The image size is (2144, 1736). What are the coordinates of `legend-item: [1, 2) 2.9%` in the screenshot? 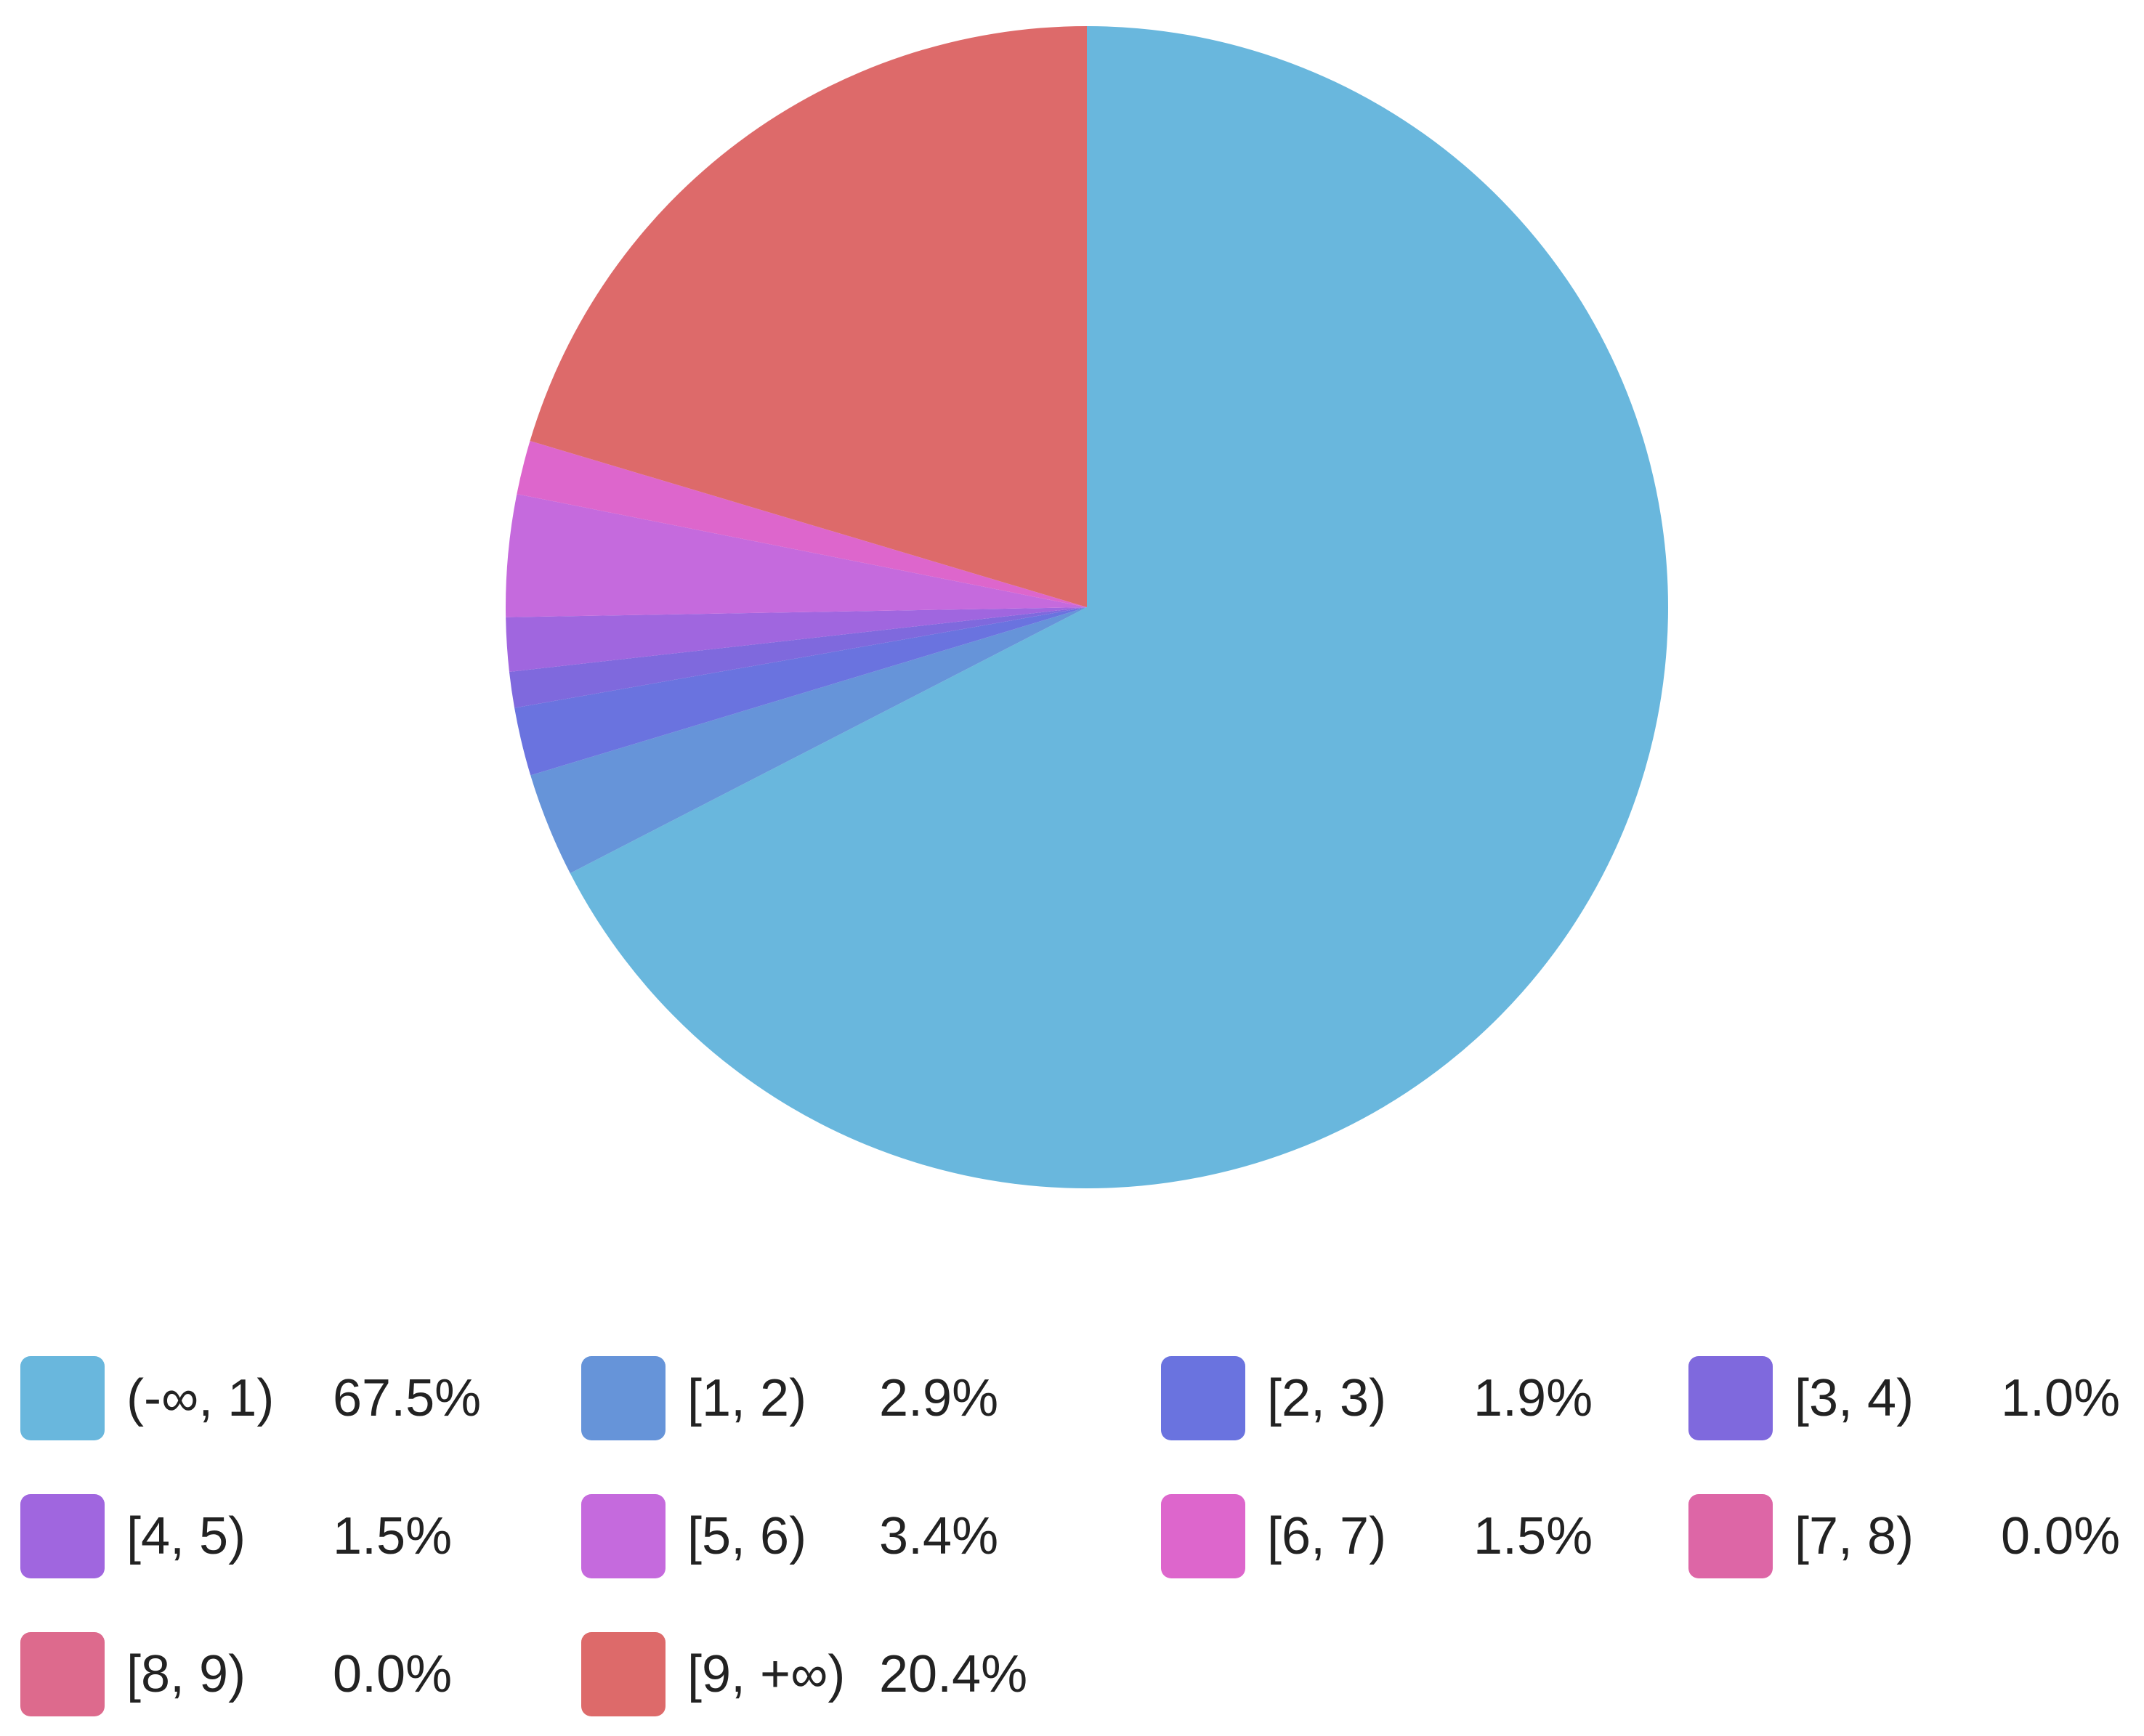 It's located at (789, 1398).